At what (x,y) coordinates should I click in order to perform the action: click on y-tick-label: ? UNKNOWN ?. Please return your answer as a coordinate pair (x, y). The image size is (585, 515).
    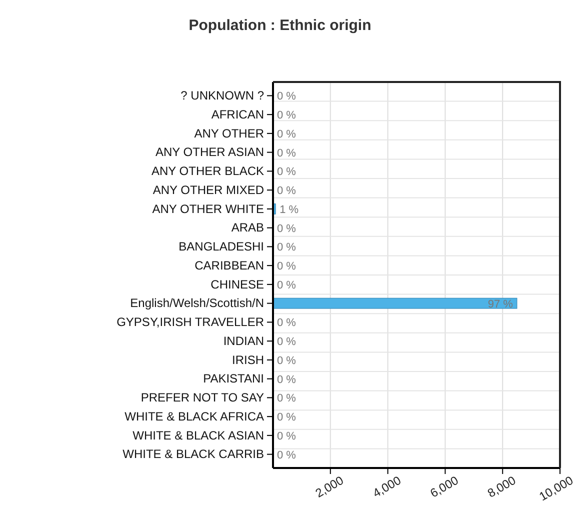
    Looking at the image, I should click on (222, 95).